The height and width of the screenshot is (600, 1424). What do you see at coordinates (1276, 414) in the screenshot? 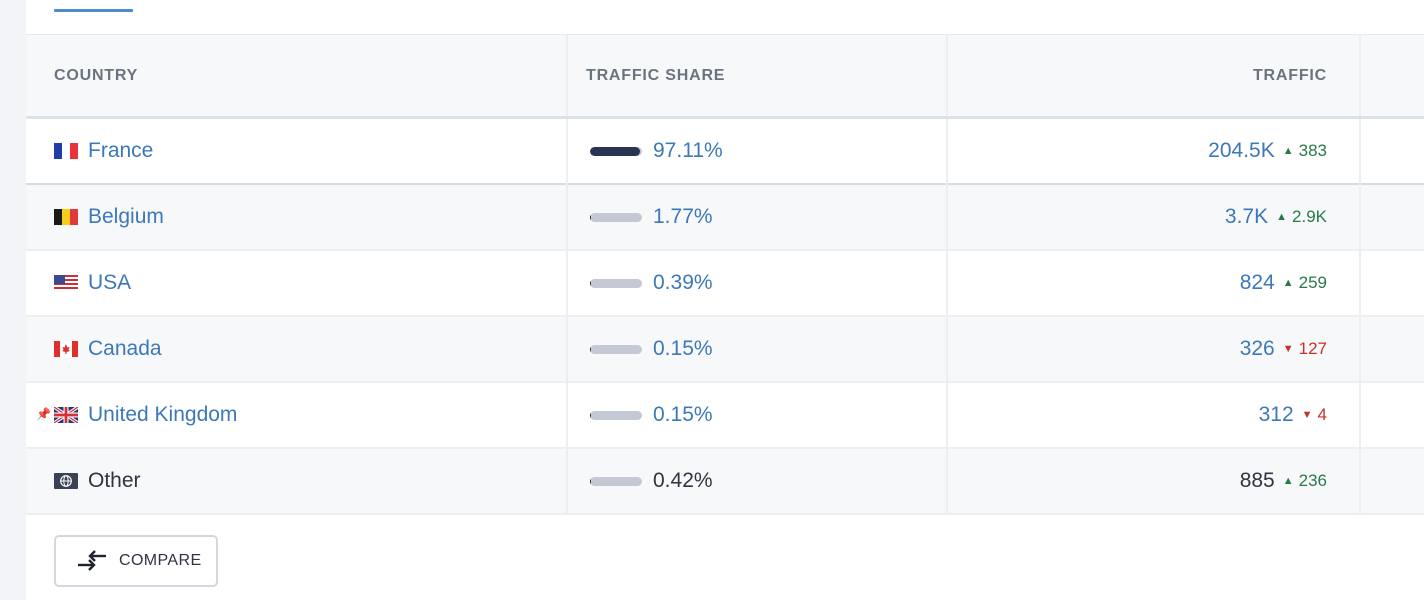
I see `traffic-value: 312` at bounding box center [1276, 414].